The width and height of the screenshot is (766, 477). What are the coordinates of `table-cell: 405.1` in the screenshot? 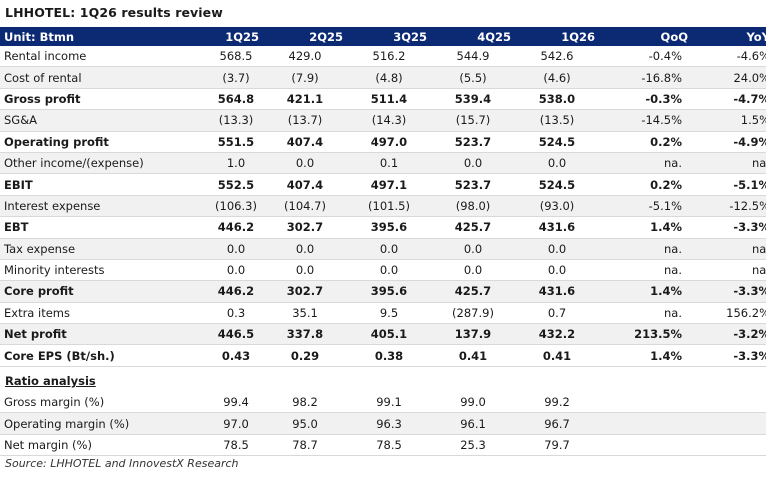 It's located at (389, 334).